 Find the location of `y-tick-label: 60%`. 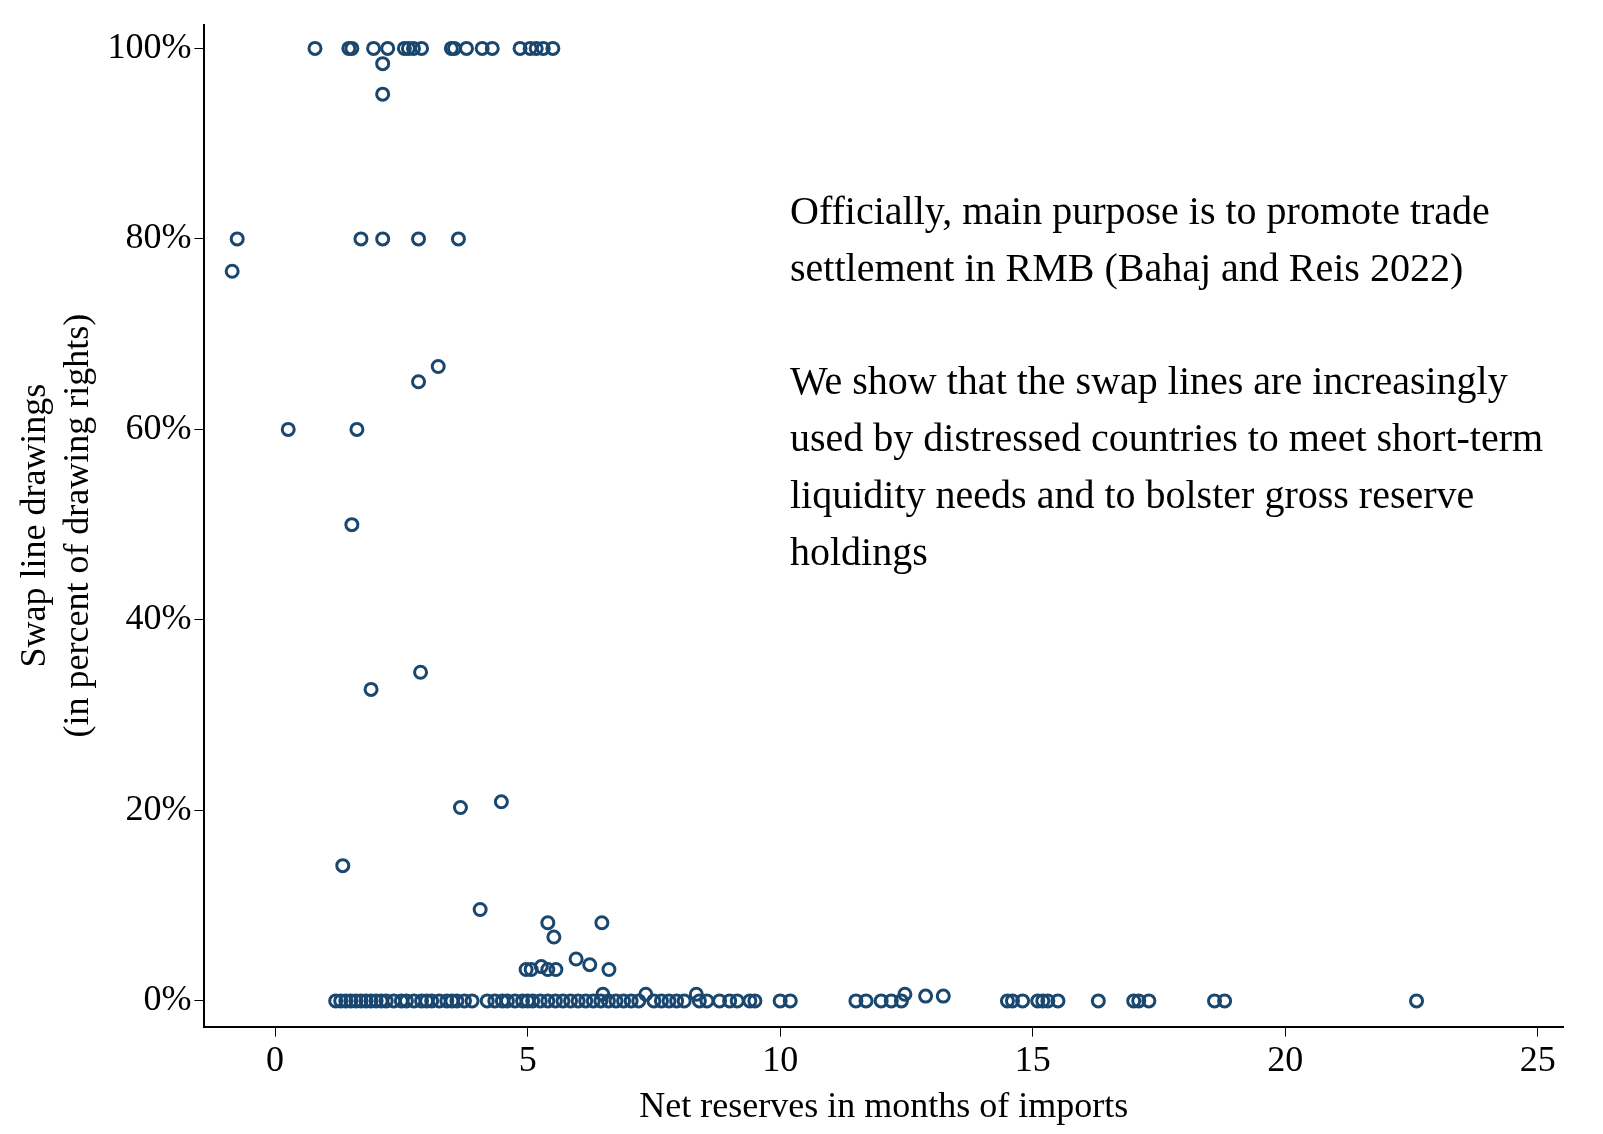

y-tick-label: 60% is located at coordinates (158, 426).